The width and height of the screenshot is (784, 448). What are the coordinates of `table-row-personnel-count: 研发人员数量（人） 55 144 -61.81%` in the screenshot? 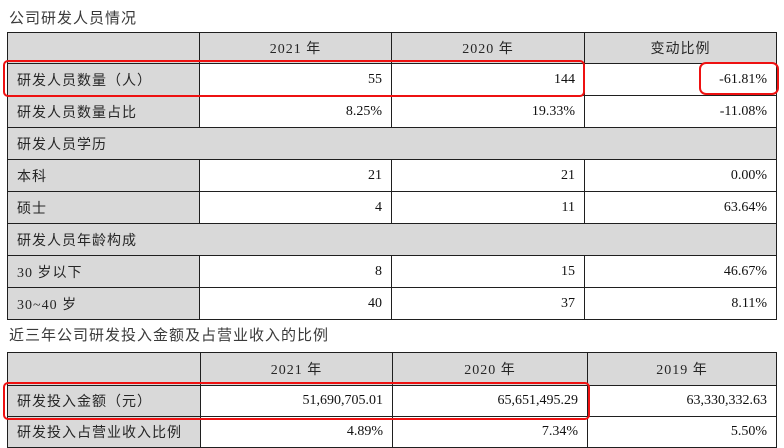 It's located at (392, 79).